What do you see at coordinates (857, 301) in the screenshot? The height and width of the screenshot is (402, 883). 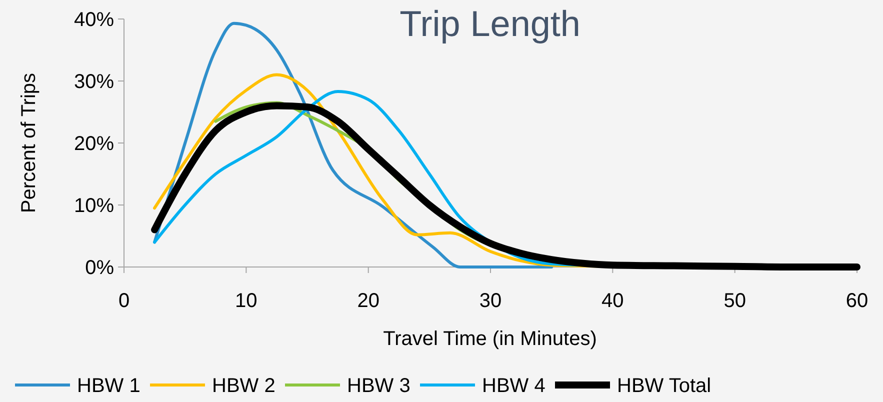 I see `x-tick-label: 60` at bounding box center [857, 301].